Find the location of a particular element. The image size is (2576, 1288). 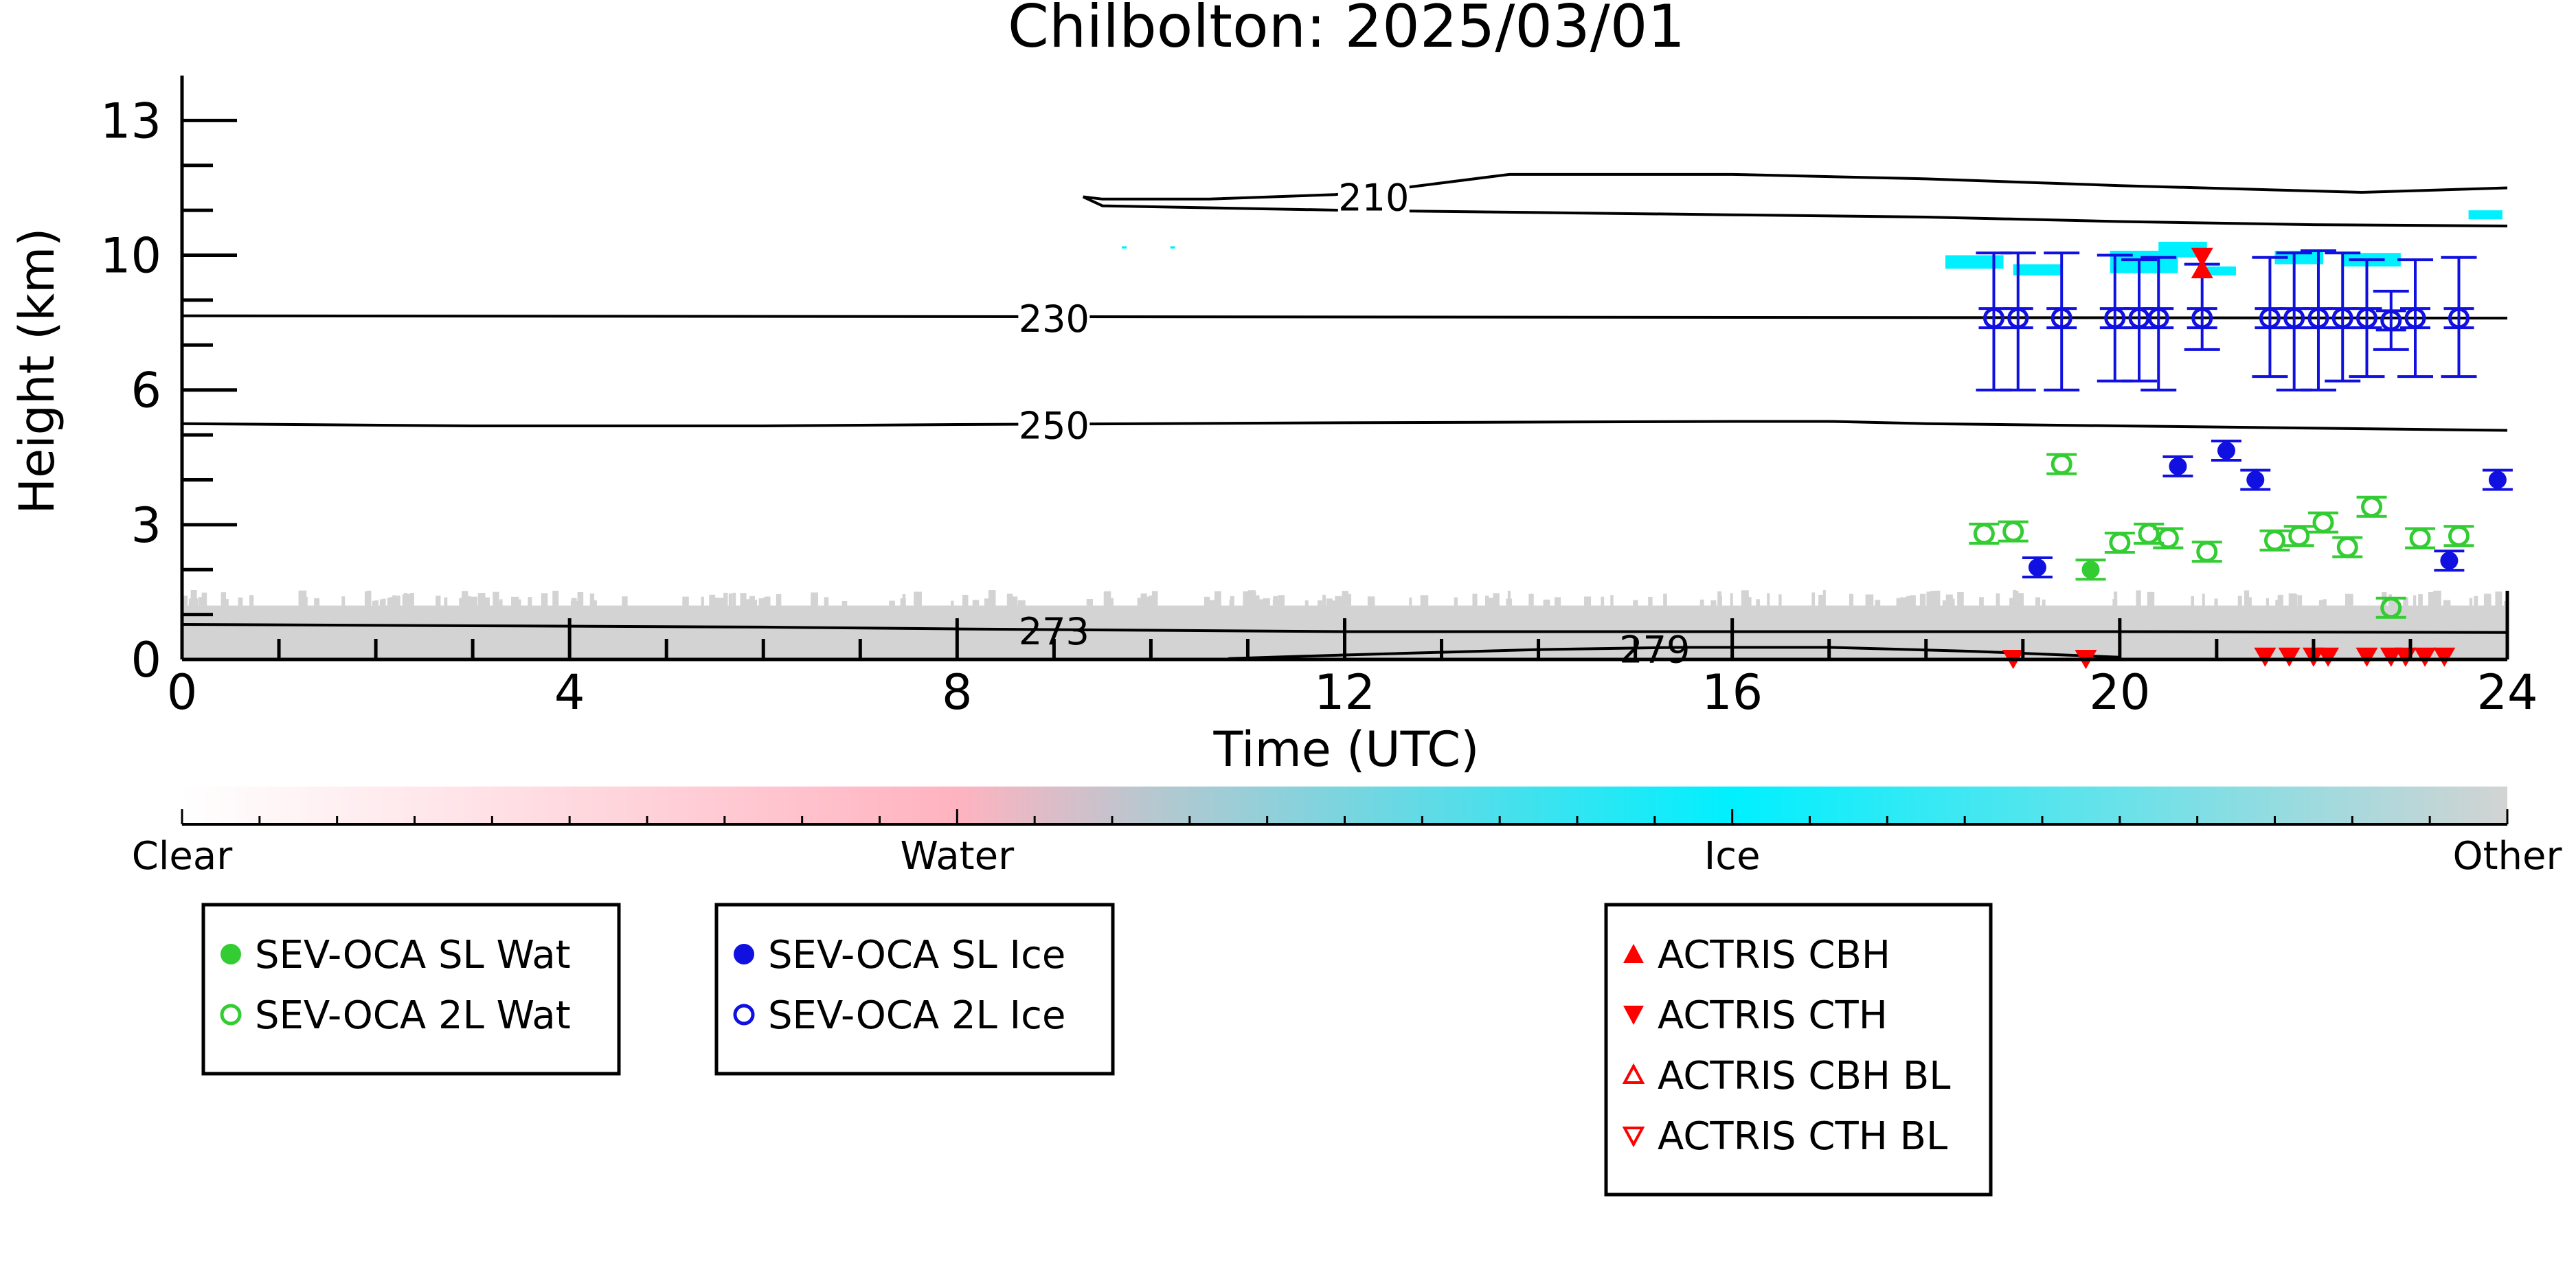

cloud-type-colorbar: Clear Water Ice Other is located at coordinates (1347, 833).